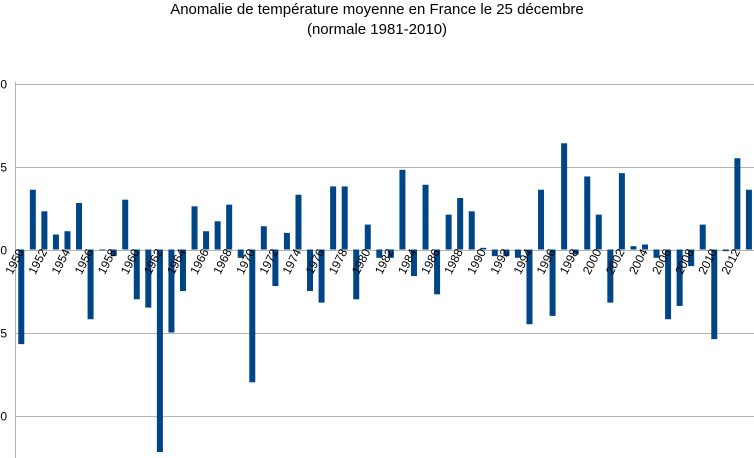  Describe the element at coordinates (413, 263) in the screenshot. I see `bar-1984` at that location.